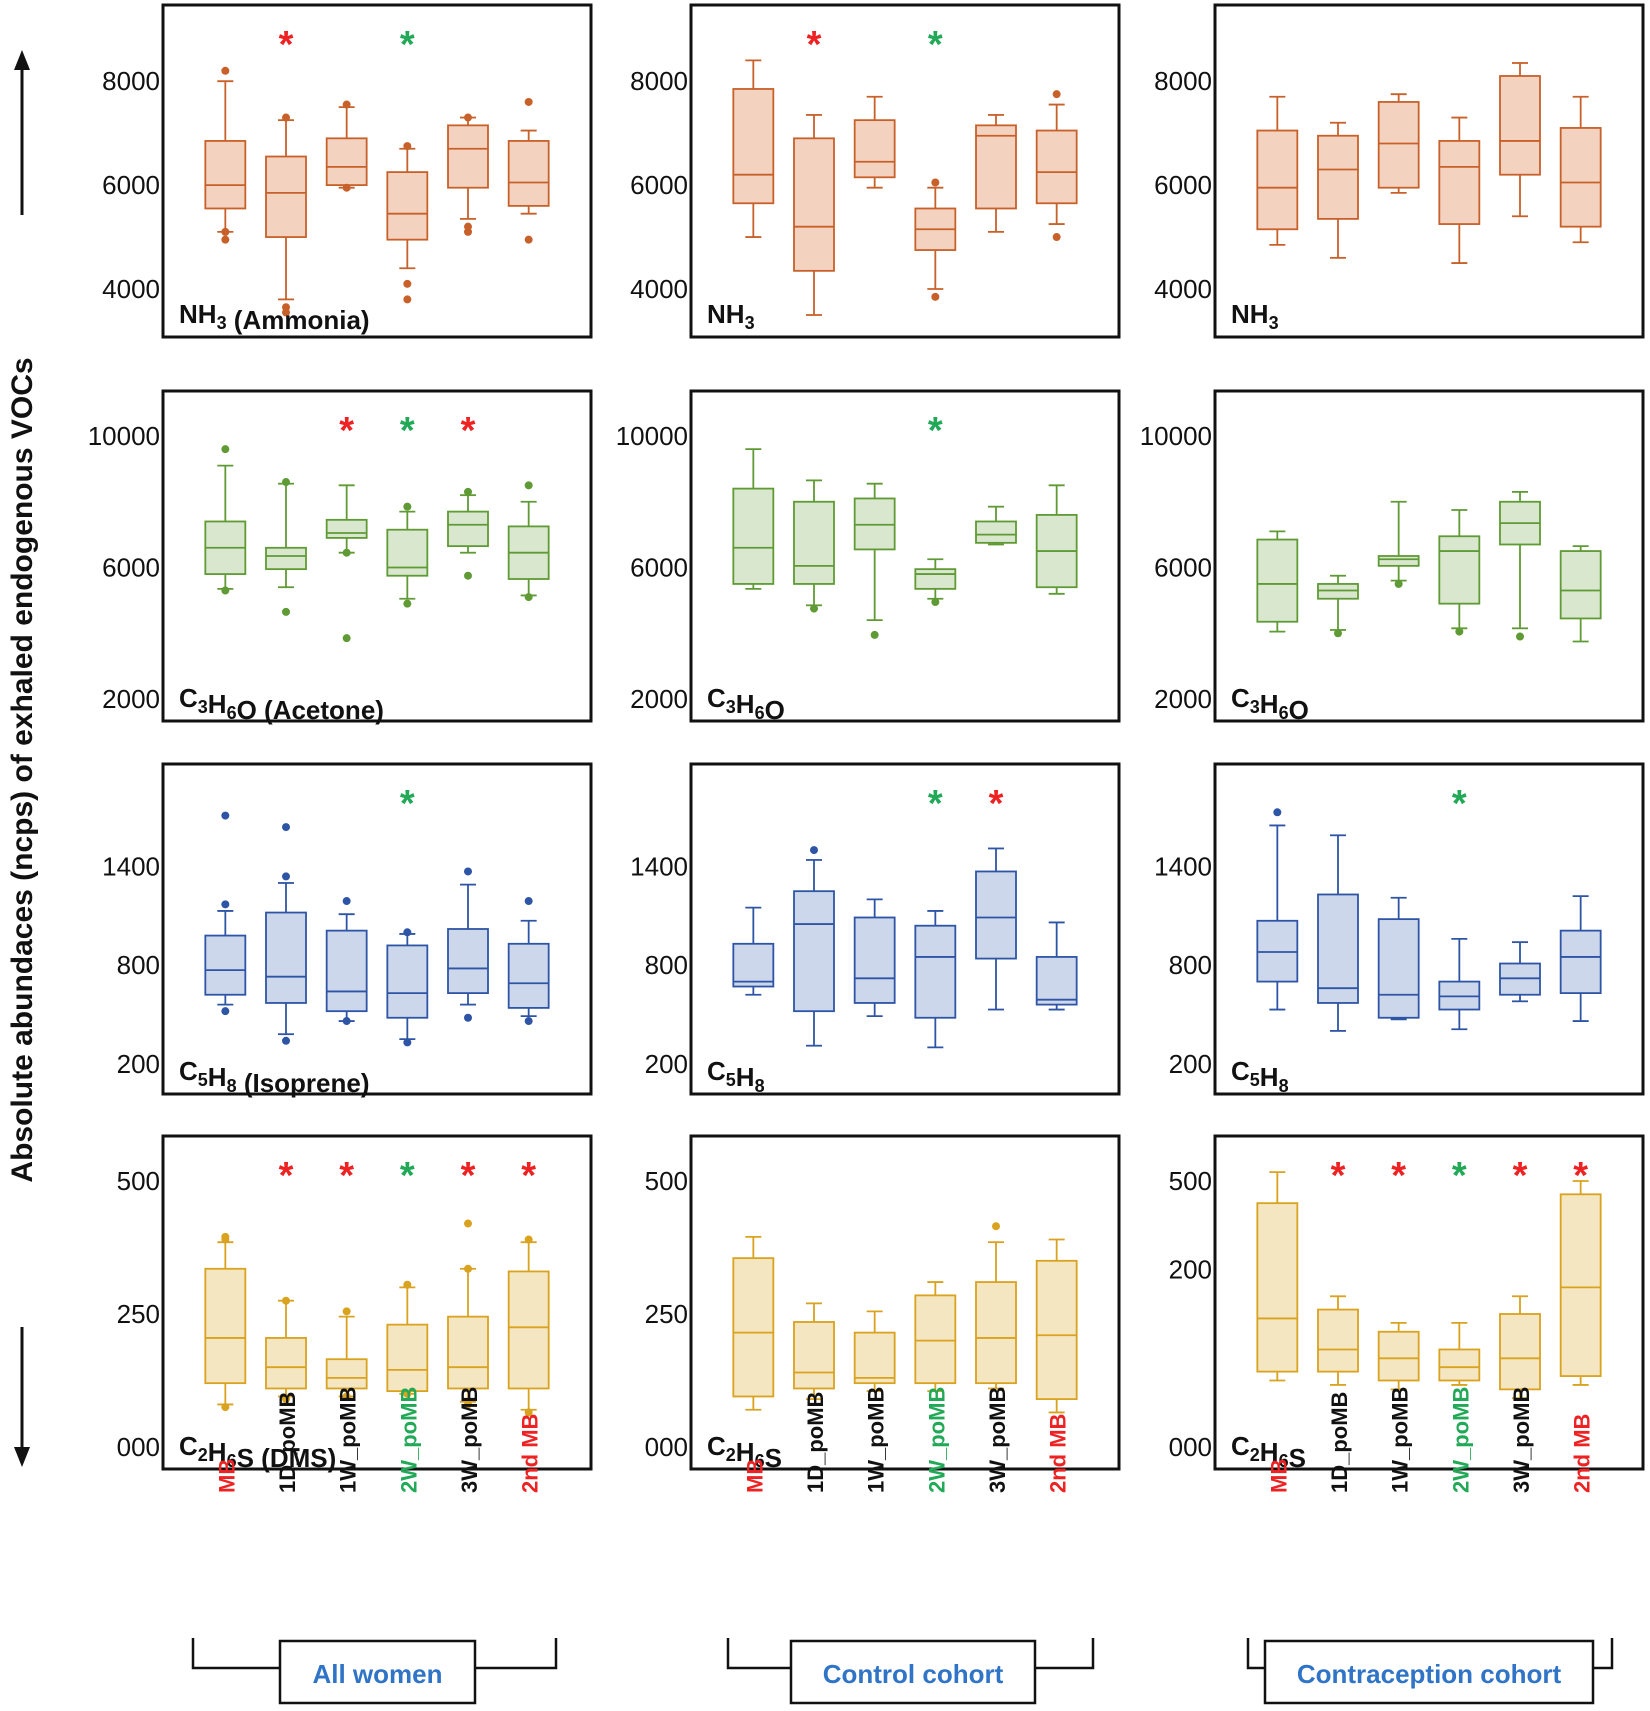 The width and height of the screenshot is (1650, 1711). Describe the element at coordinates (1603, 1654) in the screenshot. I see `bracket-right` at that location.